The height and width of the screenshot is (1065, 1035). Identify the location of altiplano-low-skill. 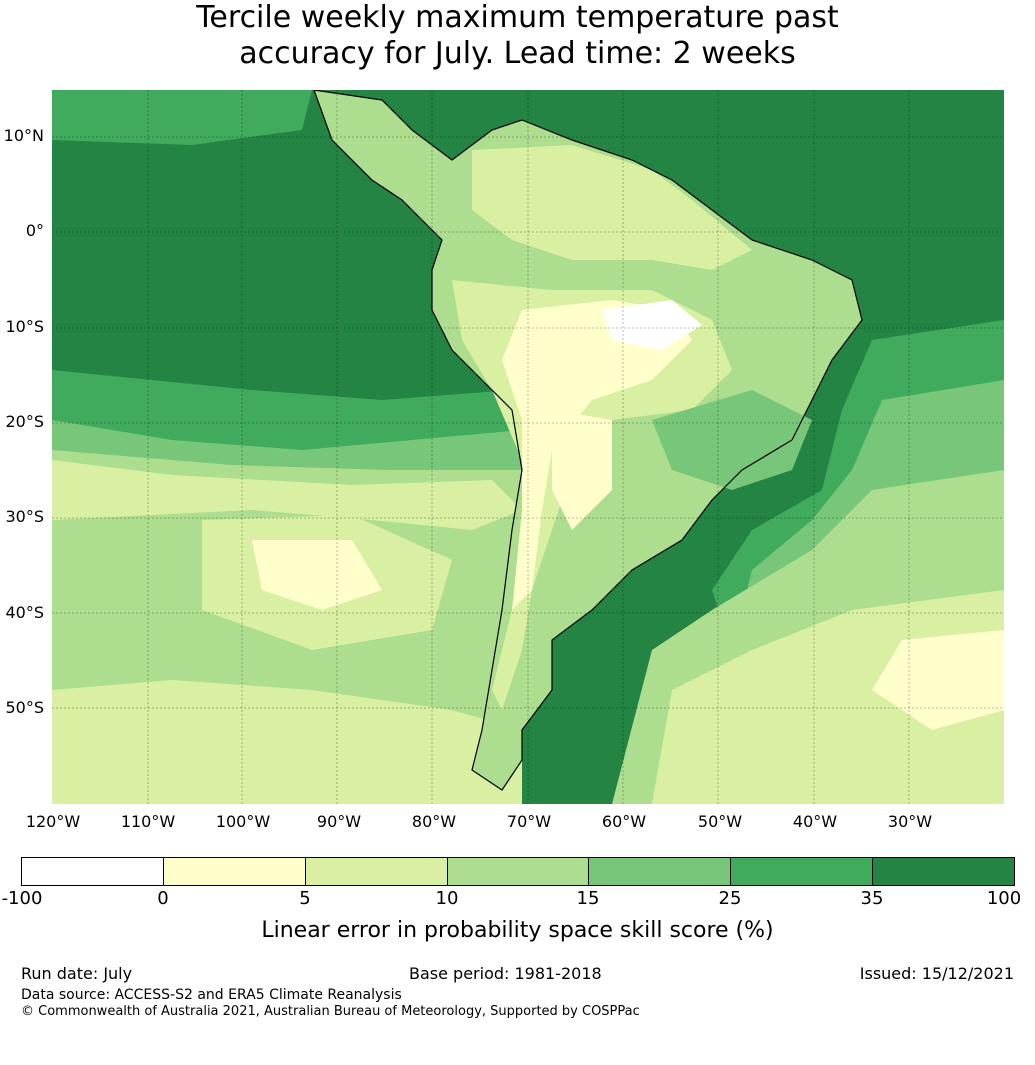
(597, 455).